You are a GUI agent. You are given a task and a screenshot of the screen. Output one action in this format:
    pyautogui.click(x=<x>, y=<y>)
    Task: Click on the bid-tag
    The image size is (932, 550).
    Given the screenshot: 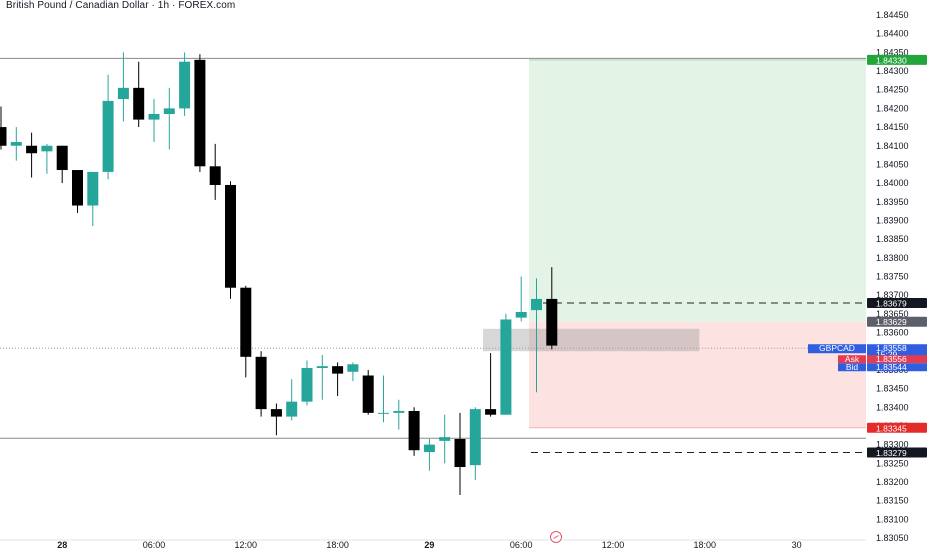 What is the action you would take?
    pyautogui.click(x=852, y=367)
    